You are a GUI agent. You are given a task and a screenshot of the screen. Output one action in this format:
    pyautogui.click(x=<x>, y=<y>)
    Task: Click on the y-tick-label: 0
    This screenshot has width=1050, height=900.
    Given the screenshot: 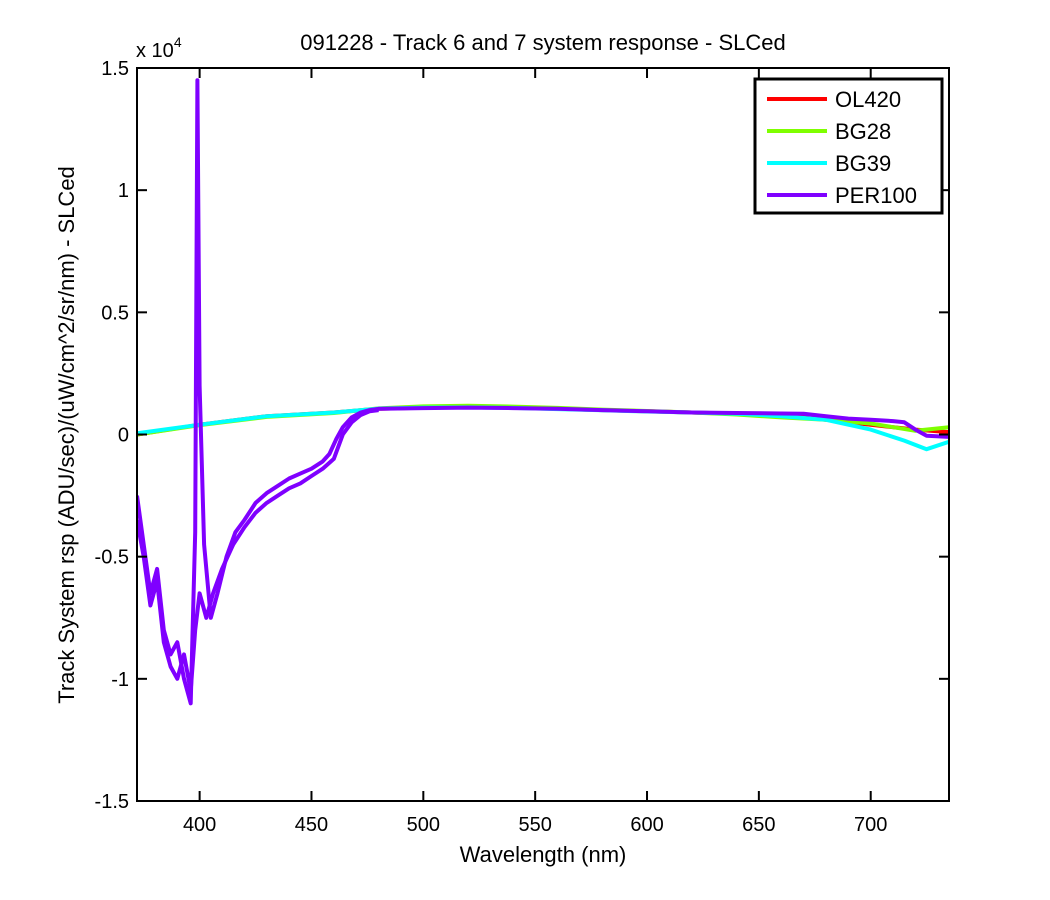 What is the action you would take?
    pyautogui.click(x=123, y=436)
    